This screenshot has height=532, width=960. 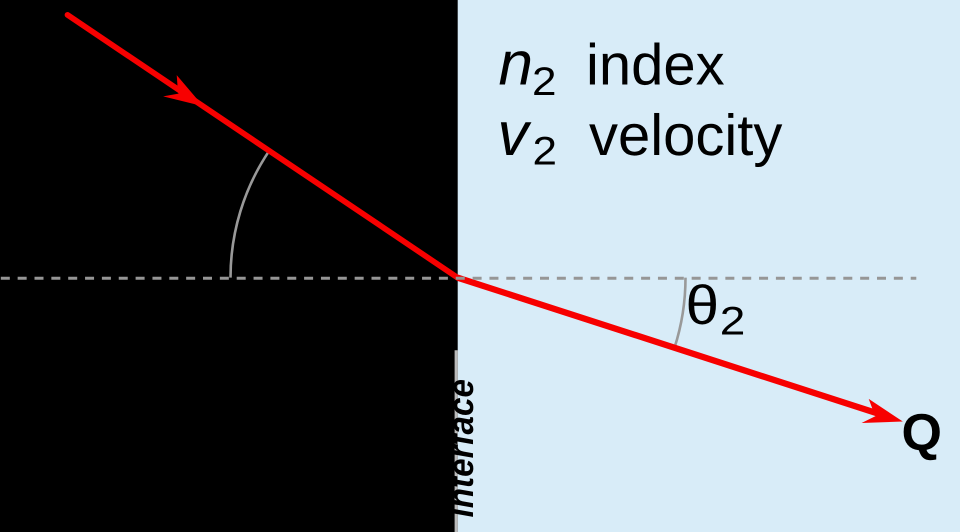 What do you see at coordinates (922, 433) in the screenshot?
I see `svg-text: Q` at bounding box center [922, 433].